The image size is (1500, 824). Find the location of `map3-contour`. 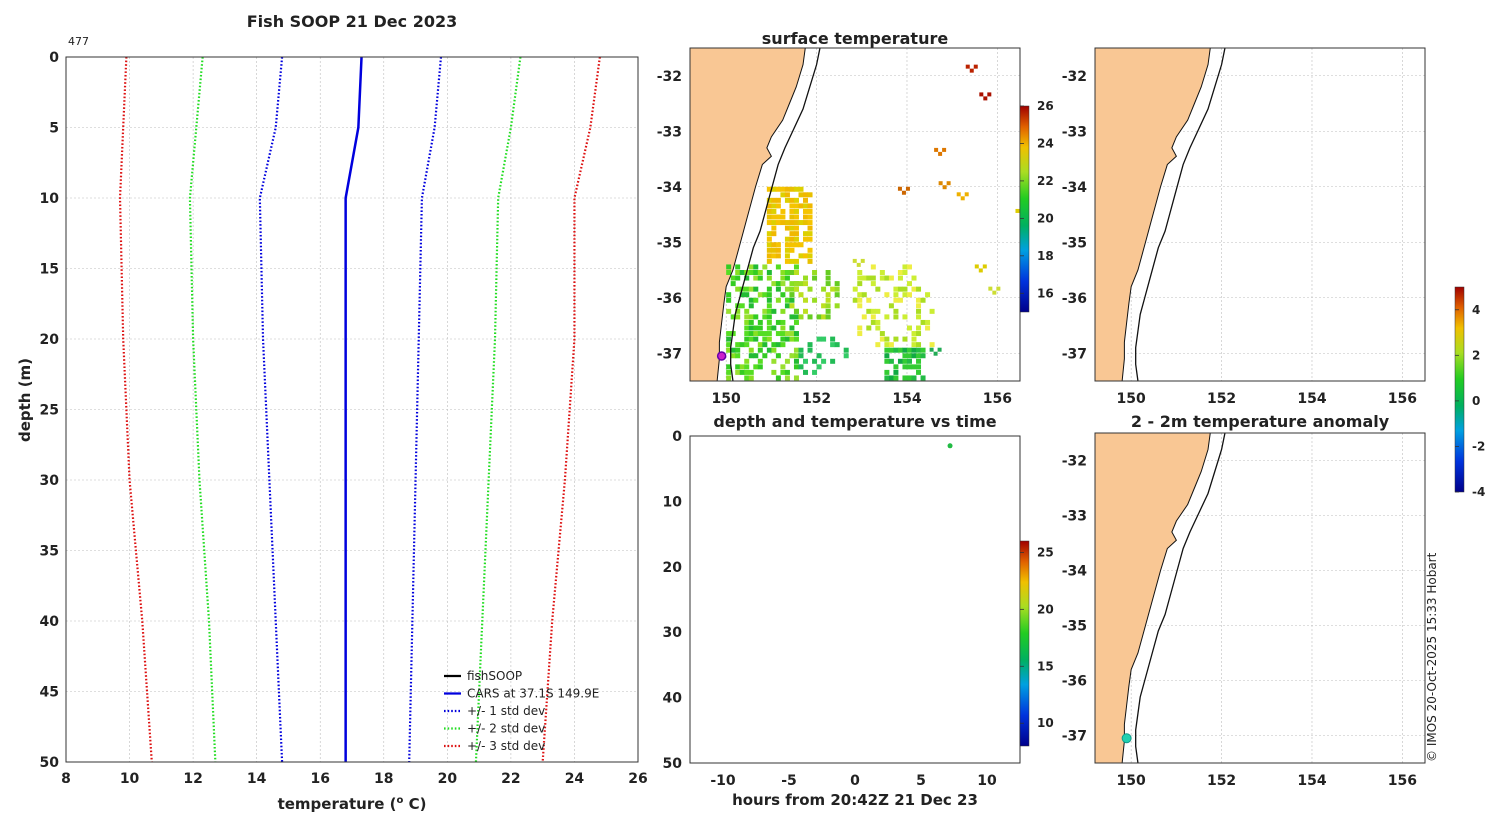

map3-contour is located at coordinates (1173, 598).